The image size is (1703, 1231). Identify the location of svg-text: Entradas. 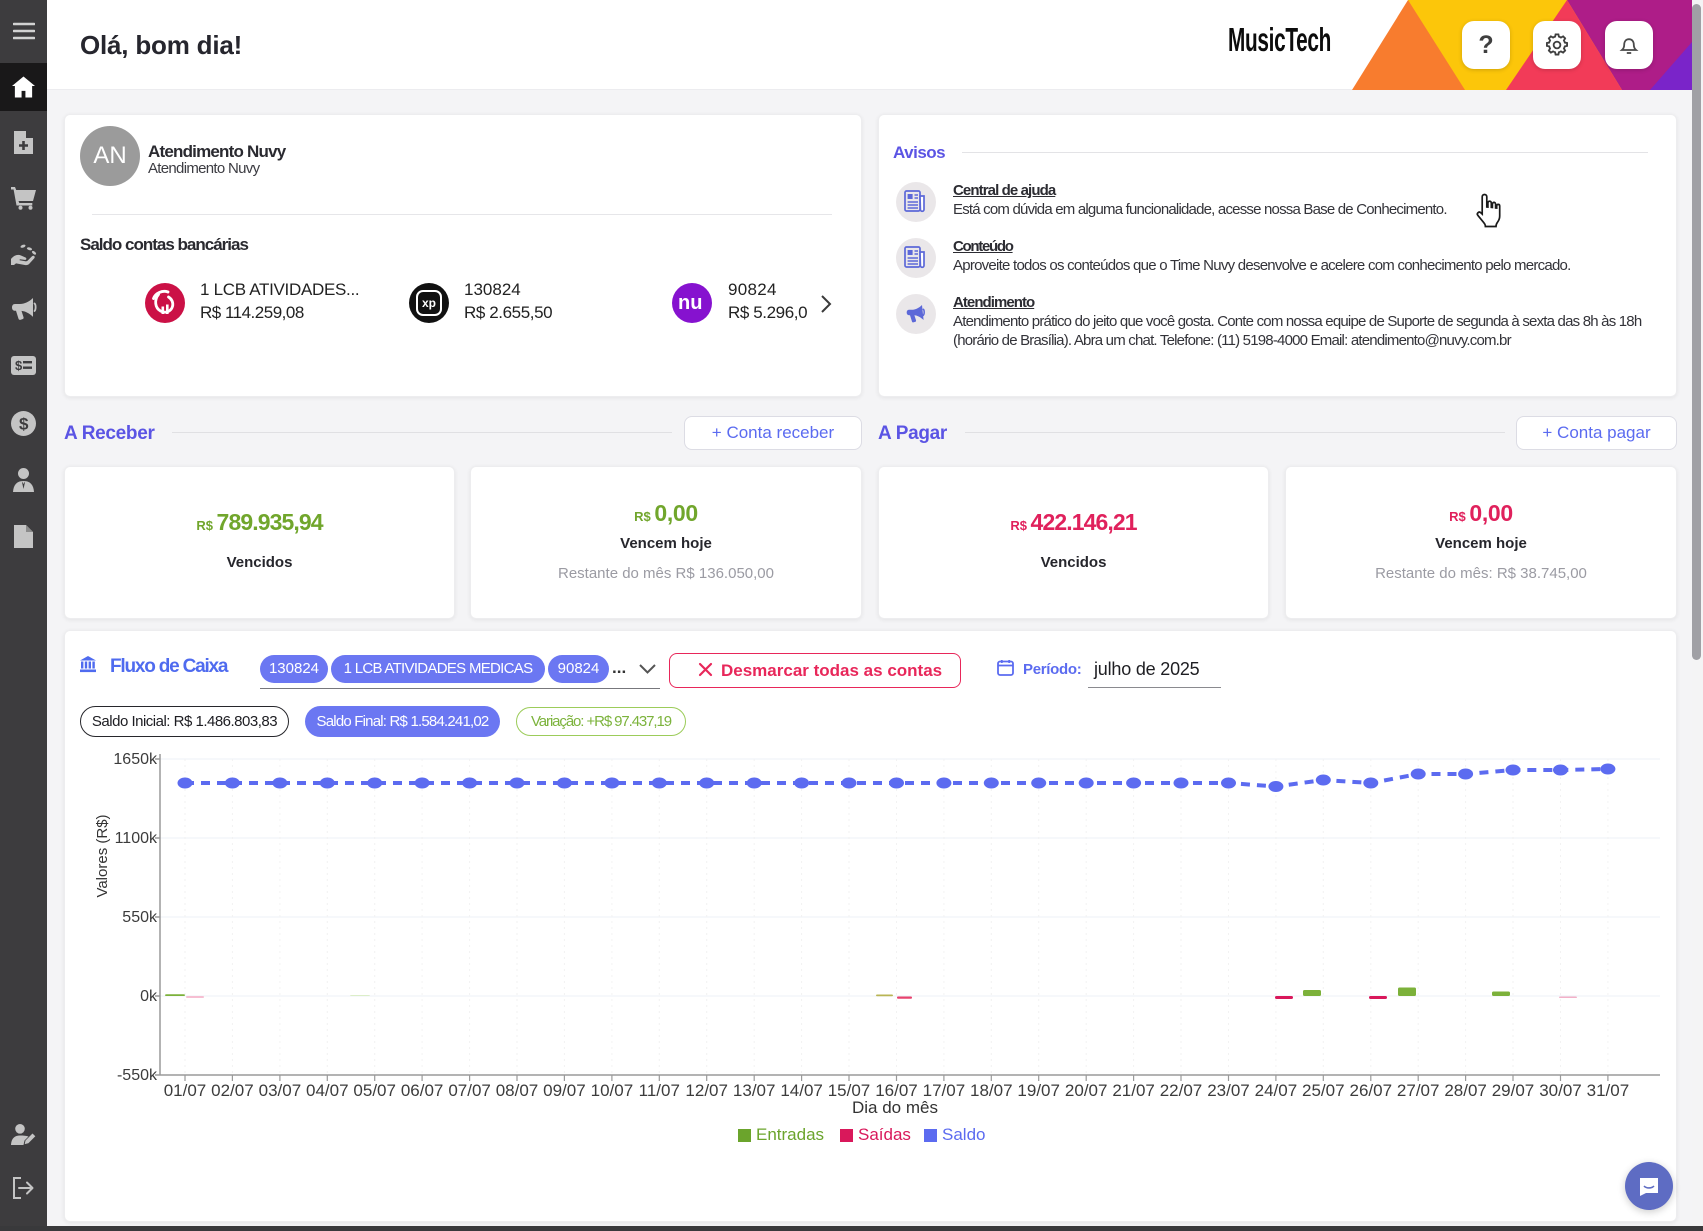
(790, 1134).